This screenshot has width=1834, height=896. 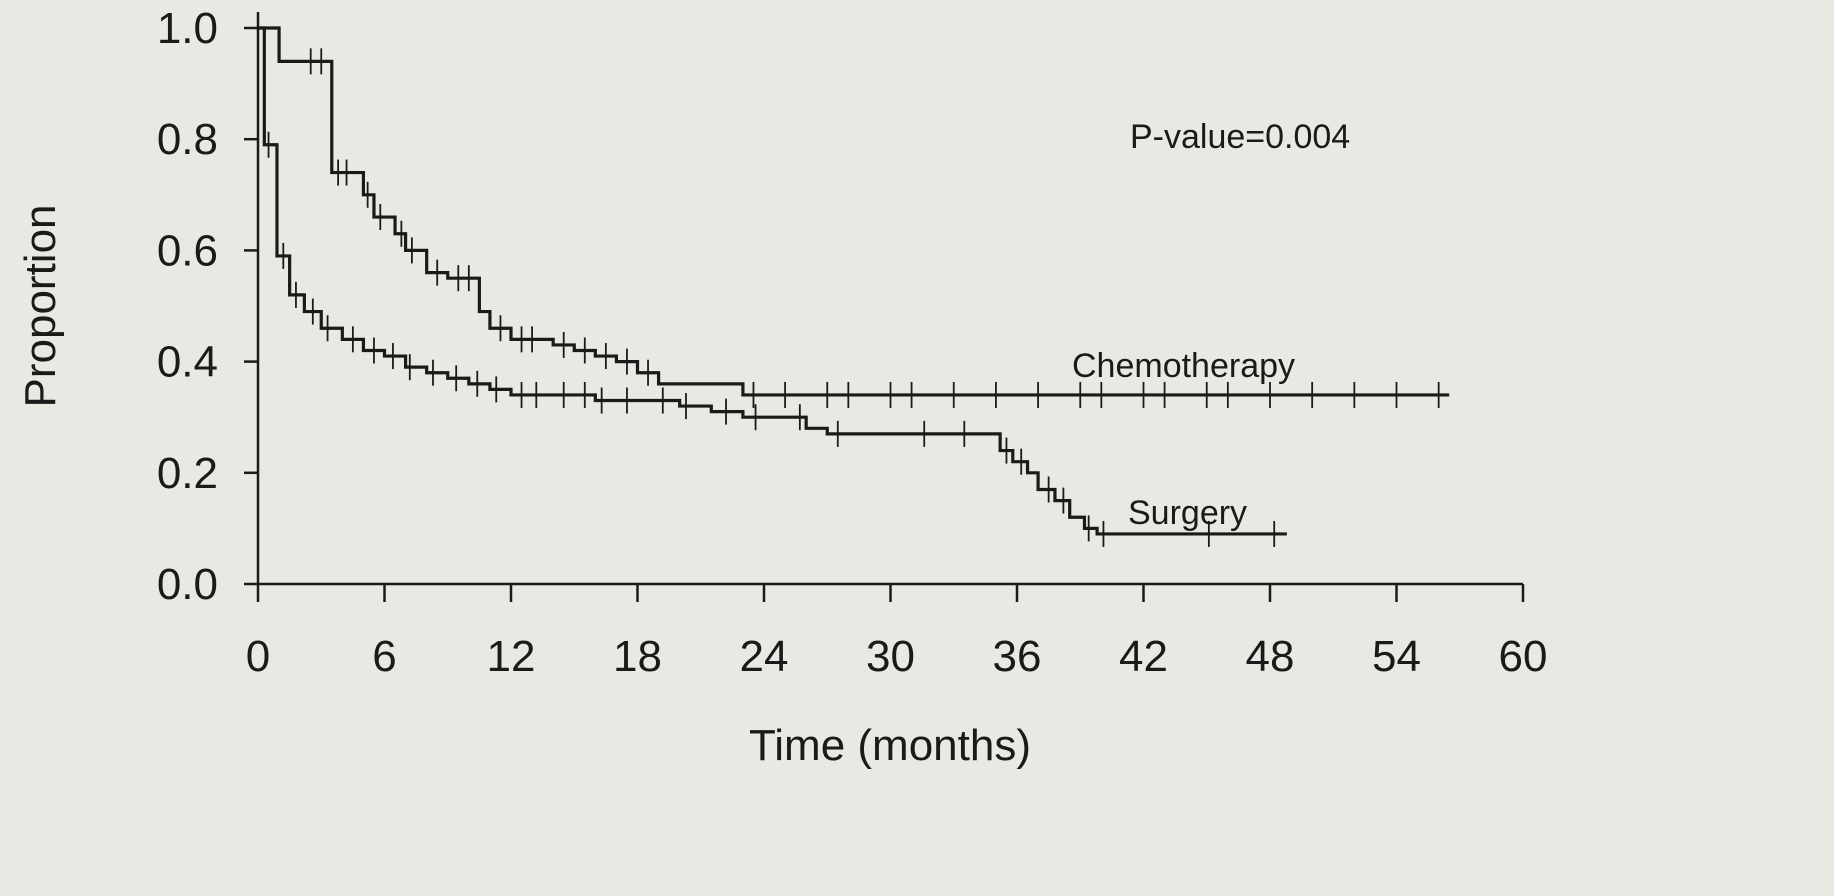 What do you see at coordinates (187, 362) in the screenshot?
I see `y-tick-label: 0.4` at bounding box center [187, 362].